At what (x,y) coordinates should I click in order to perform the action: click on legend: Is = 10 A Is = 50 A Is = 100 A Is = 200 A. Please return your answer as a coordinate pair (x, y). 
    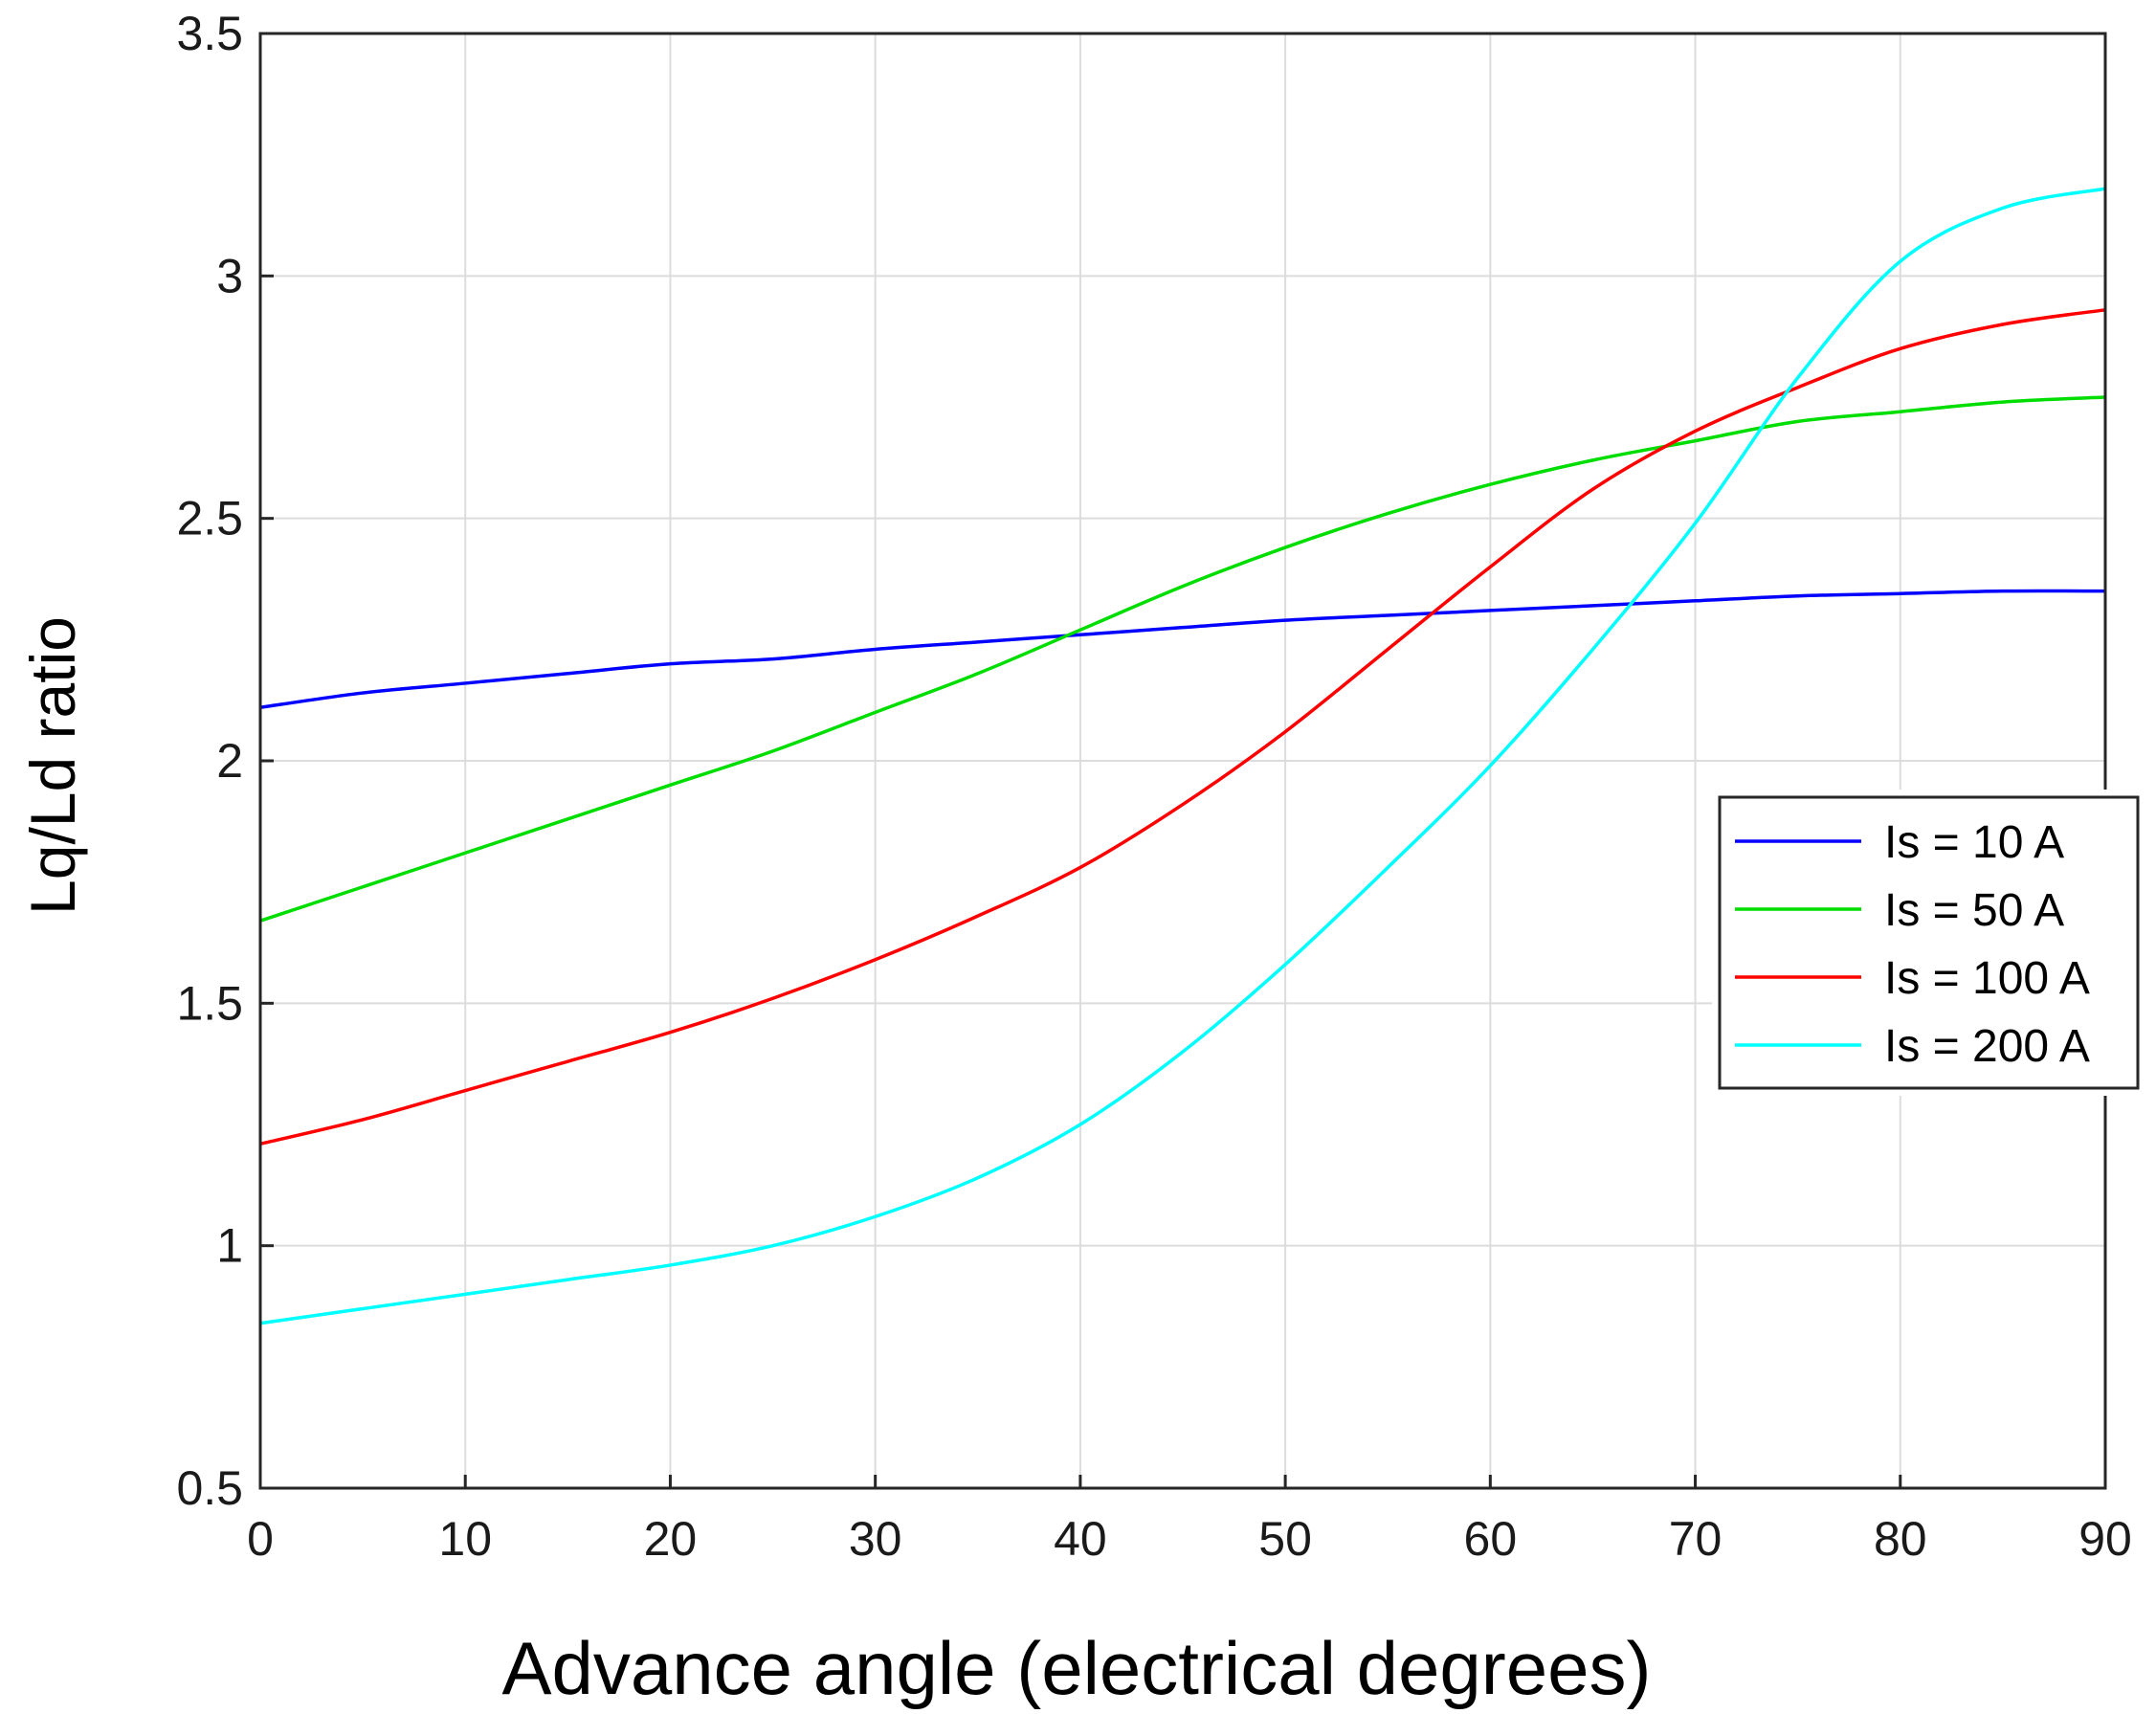
    Looking at the image, I should click on (1928, 943).